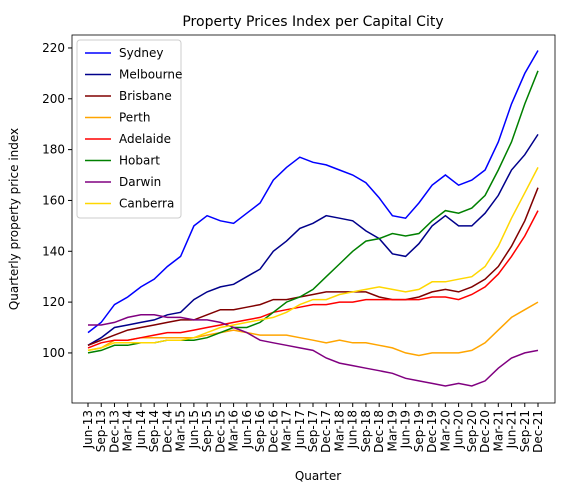  Describe the element at coordinates (207, 431) in the screenshot. I see `x-tick-label: Sep-15` at that location.